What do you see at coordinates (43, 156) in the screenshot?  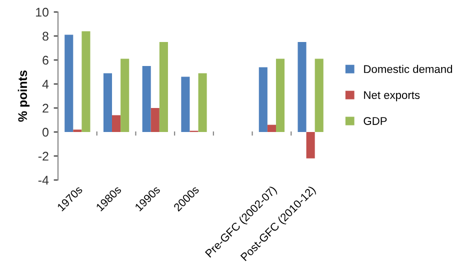 I see `y-tick-label: -2` at bounding box center [43, 156].